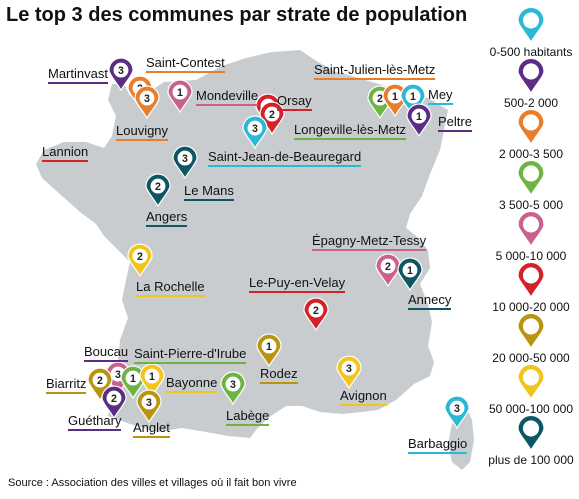  Describe the element at coordinates (531, 224) in the screenshot. I see `legend-pin-5-disc` at that location.